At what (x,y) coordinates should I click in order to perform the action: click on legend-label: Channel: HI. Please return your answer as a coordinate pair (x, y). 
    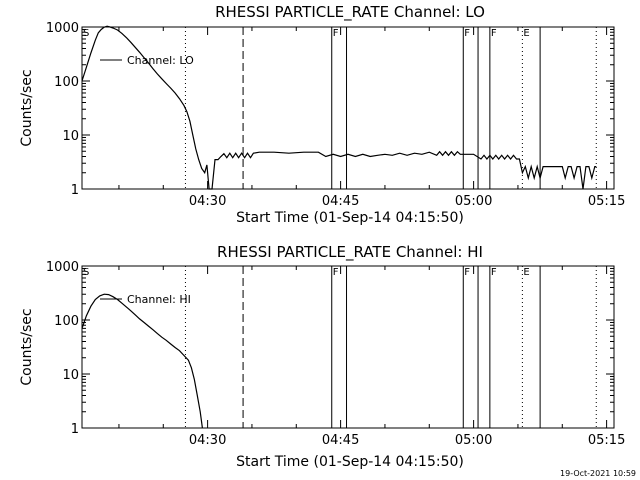
    Looking at the image, I should click on (159, 299).